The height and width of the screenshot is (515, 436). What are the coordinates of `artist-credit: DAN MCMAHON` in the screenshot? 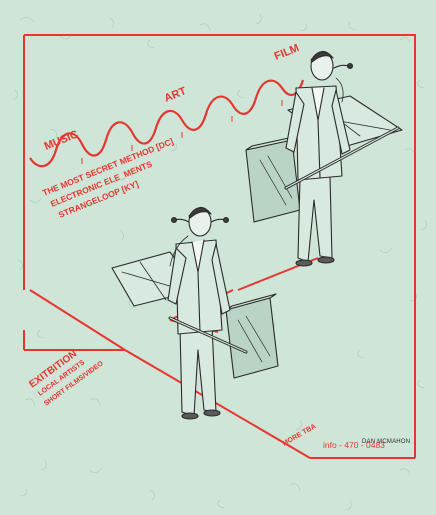 It's located at (386, 442).